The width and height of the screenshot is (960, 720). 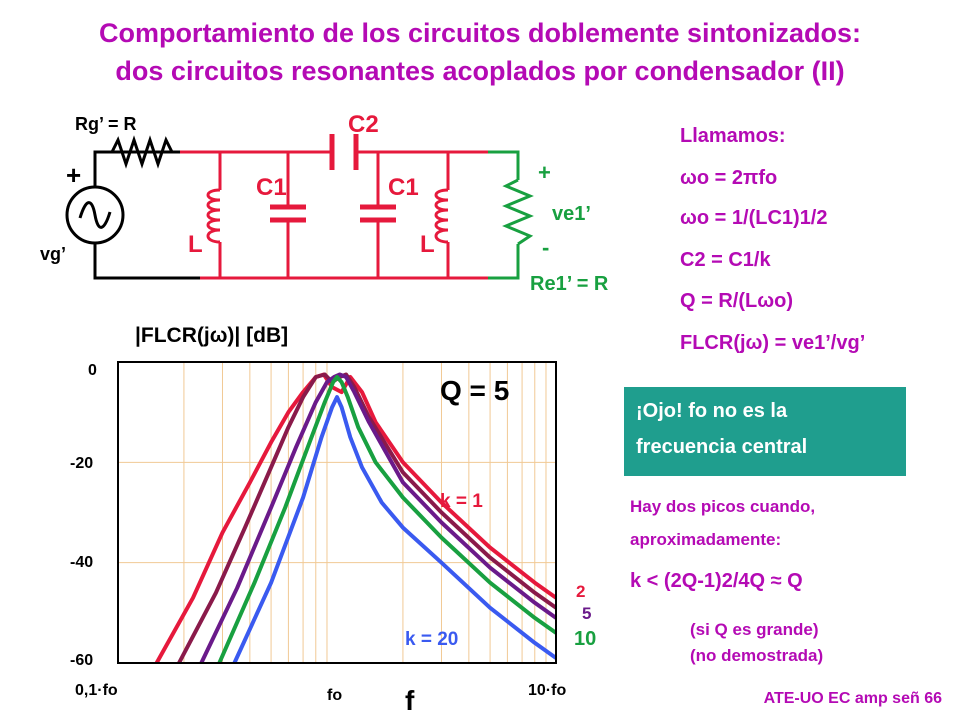 What do you see at coordinates (733, 136) in the screenshot?
I see `formulas-heading: Llamamos:` at bounding box center [733, 136].